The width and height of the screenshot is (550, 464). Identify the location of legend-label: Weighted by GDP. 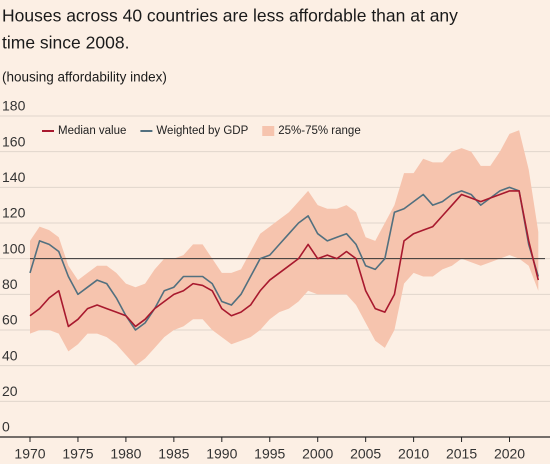
(202, 131).